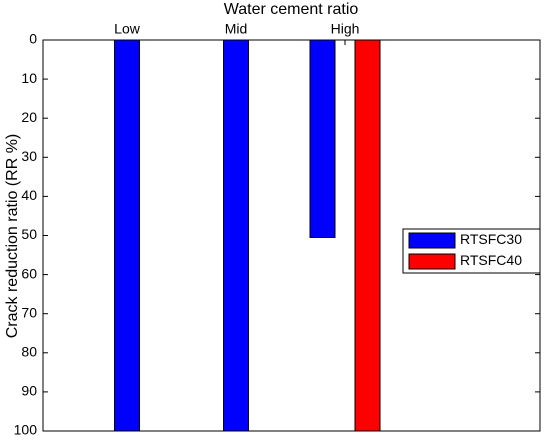  What do you see at coordinates (33, 39) in the screenshot?
I see `y-tick-label: 0` at bounding box center [33, 39].